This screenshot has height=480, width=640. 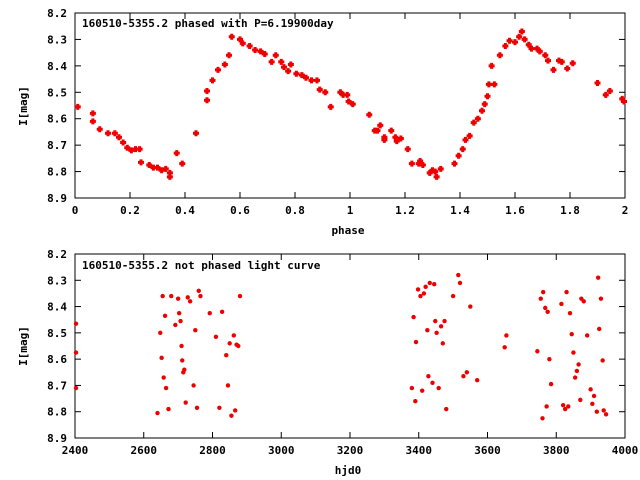 What do you see at coordinates (57, 412) in the screenshot?
I see `unphased-y-tick-label: 8.8` at bounding box center [57, 412].